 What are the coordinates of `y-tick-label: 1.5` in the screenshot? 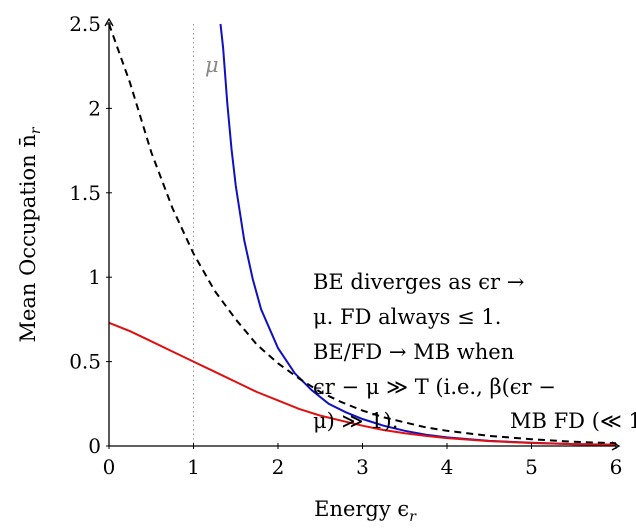 It's located at (85, 193).